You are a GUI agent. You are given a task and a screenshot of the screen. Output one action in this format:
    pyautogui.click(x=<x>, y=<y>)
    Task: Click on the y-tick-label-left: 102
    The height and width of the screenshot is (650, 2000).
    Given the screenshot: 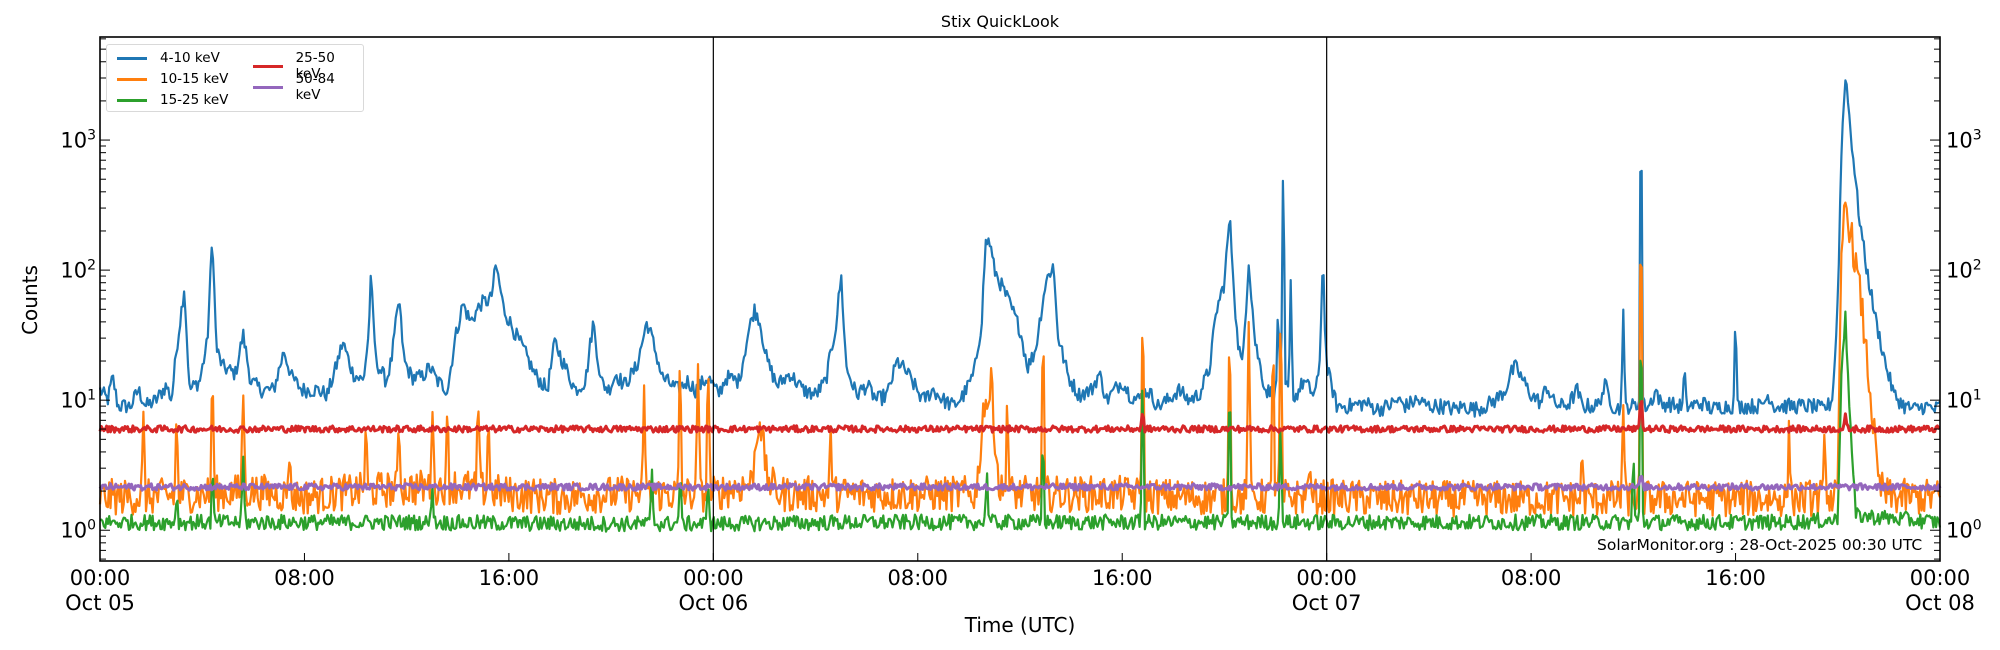 What is the action you would take?
    pyautogui.click(x=78, y=270)
    